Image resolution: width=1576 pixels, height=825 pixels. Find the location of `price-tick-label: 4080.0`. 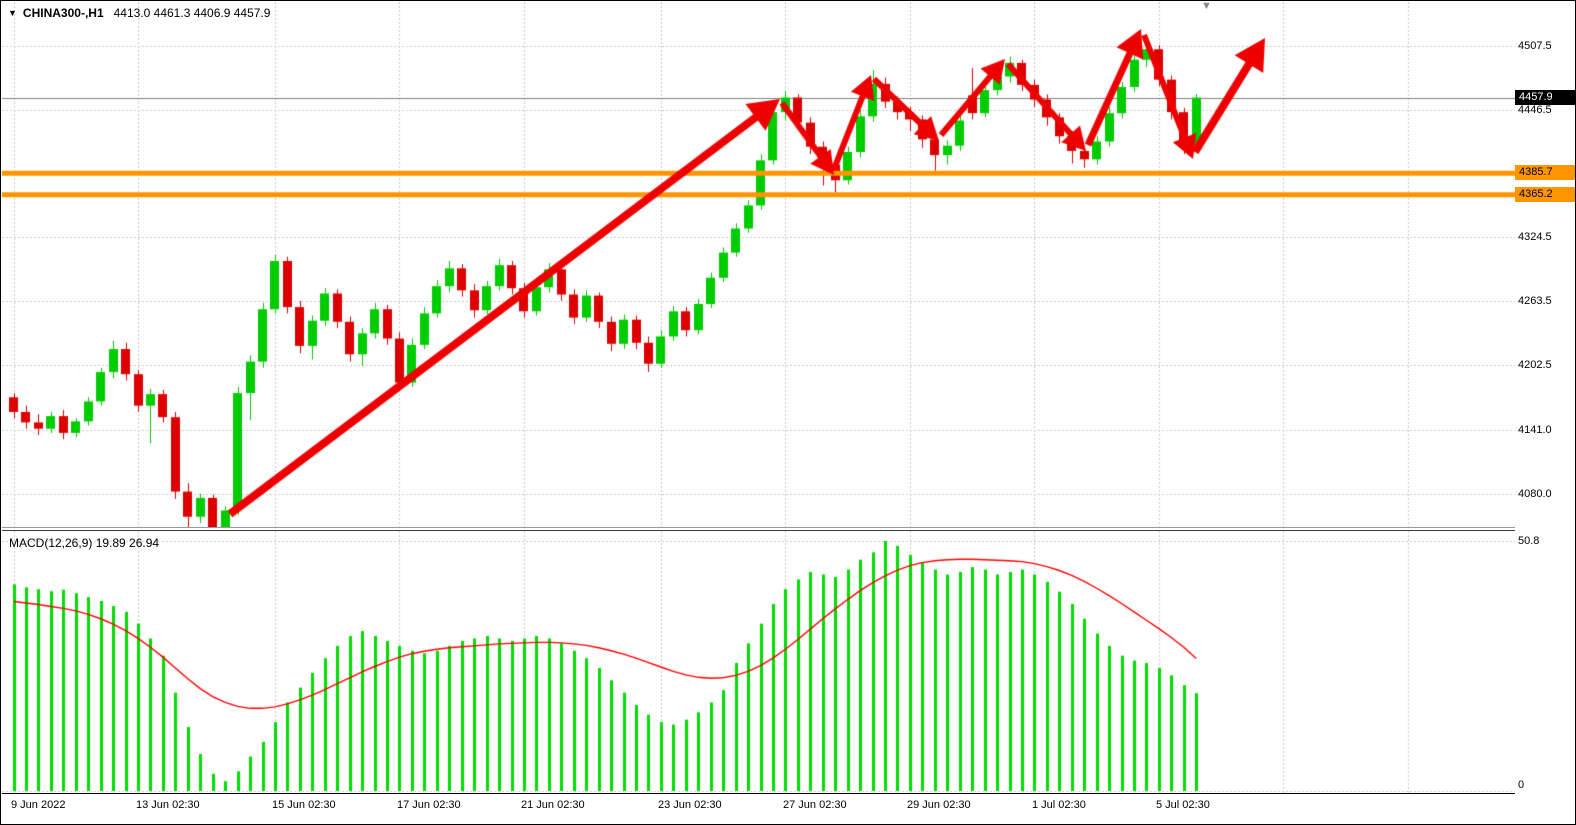

price-tick-label: 4080.0 is located at coordinates (1535, 494).